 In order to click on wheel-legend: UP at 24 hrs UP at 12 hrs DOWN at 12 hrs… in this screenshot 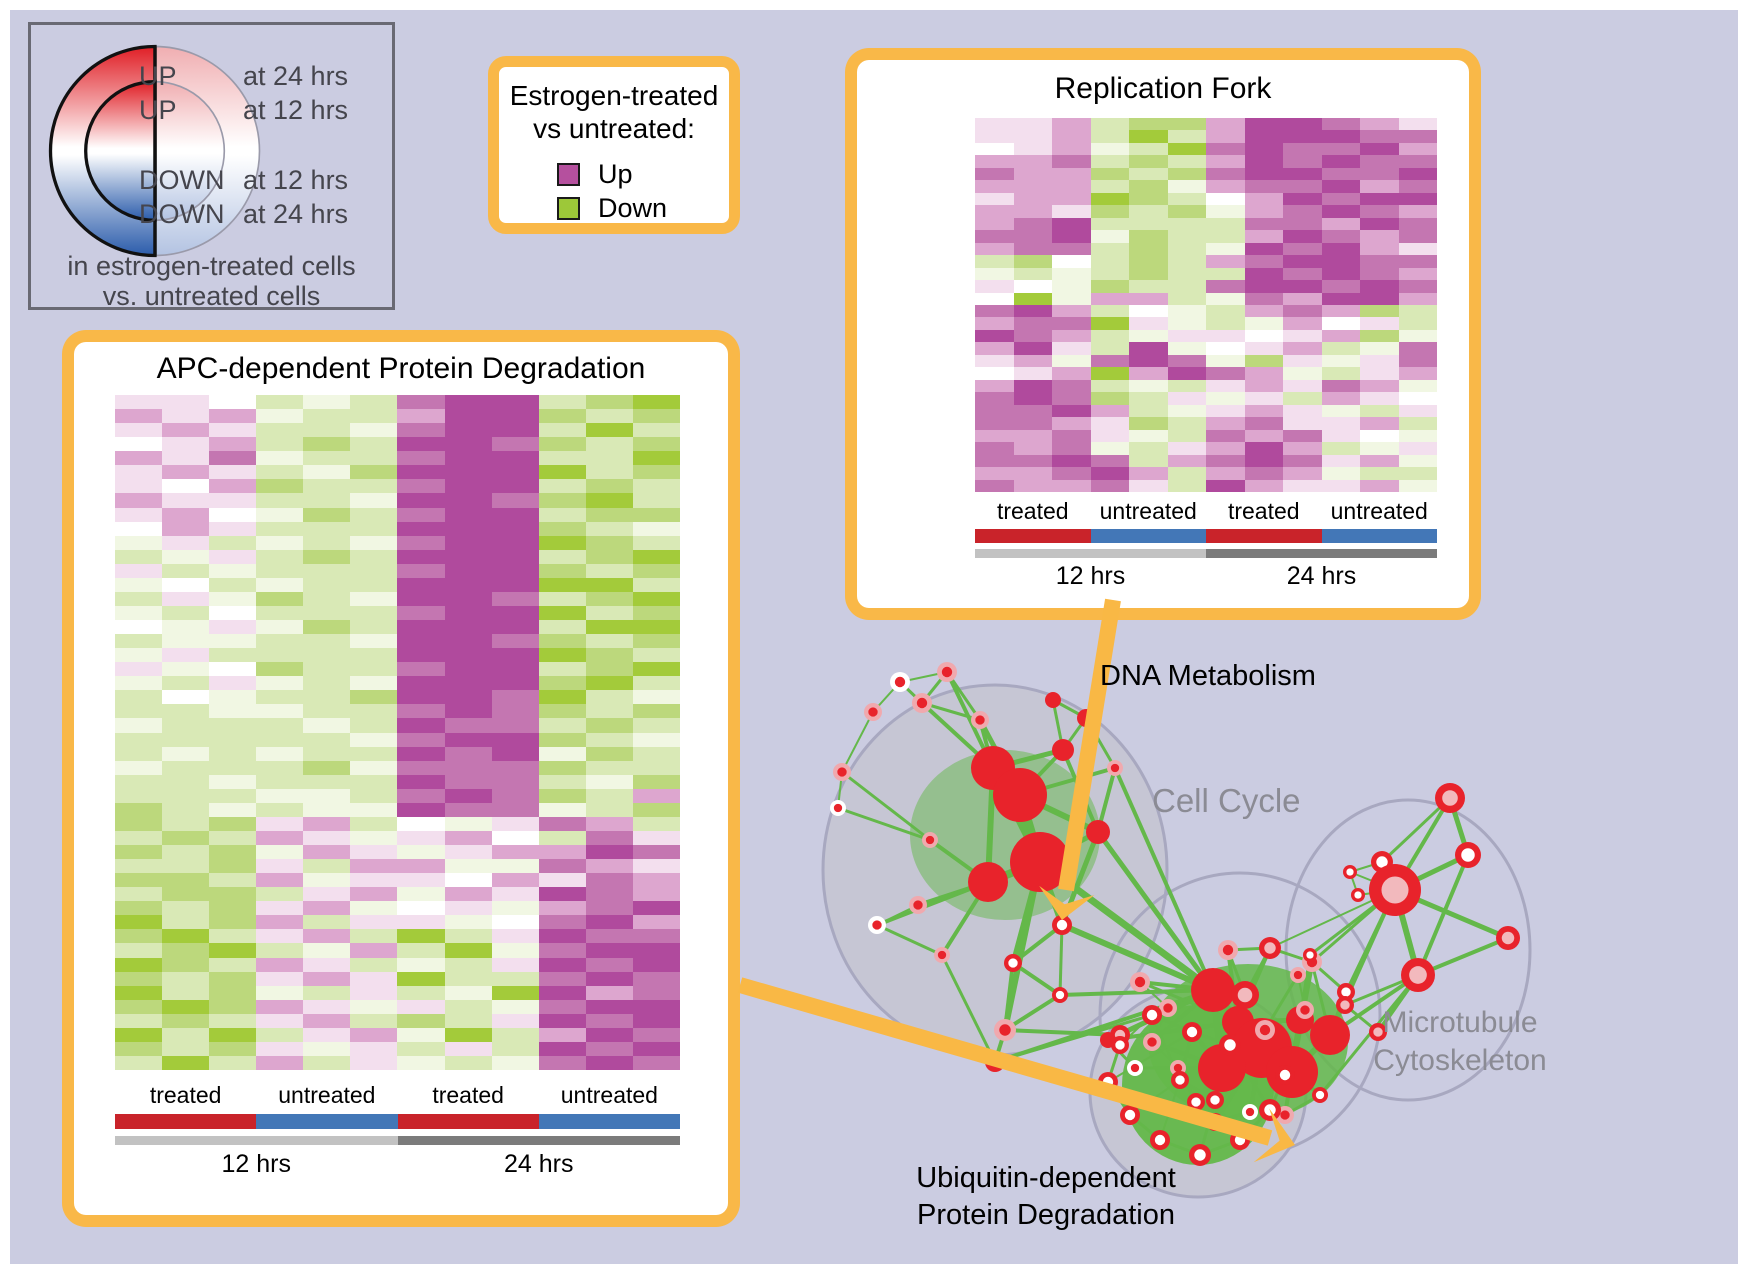, I will do `click(211, 166)`.